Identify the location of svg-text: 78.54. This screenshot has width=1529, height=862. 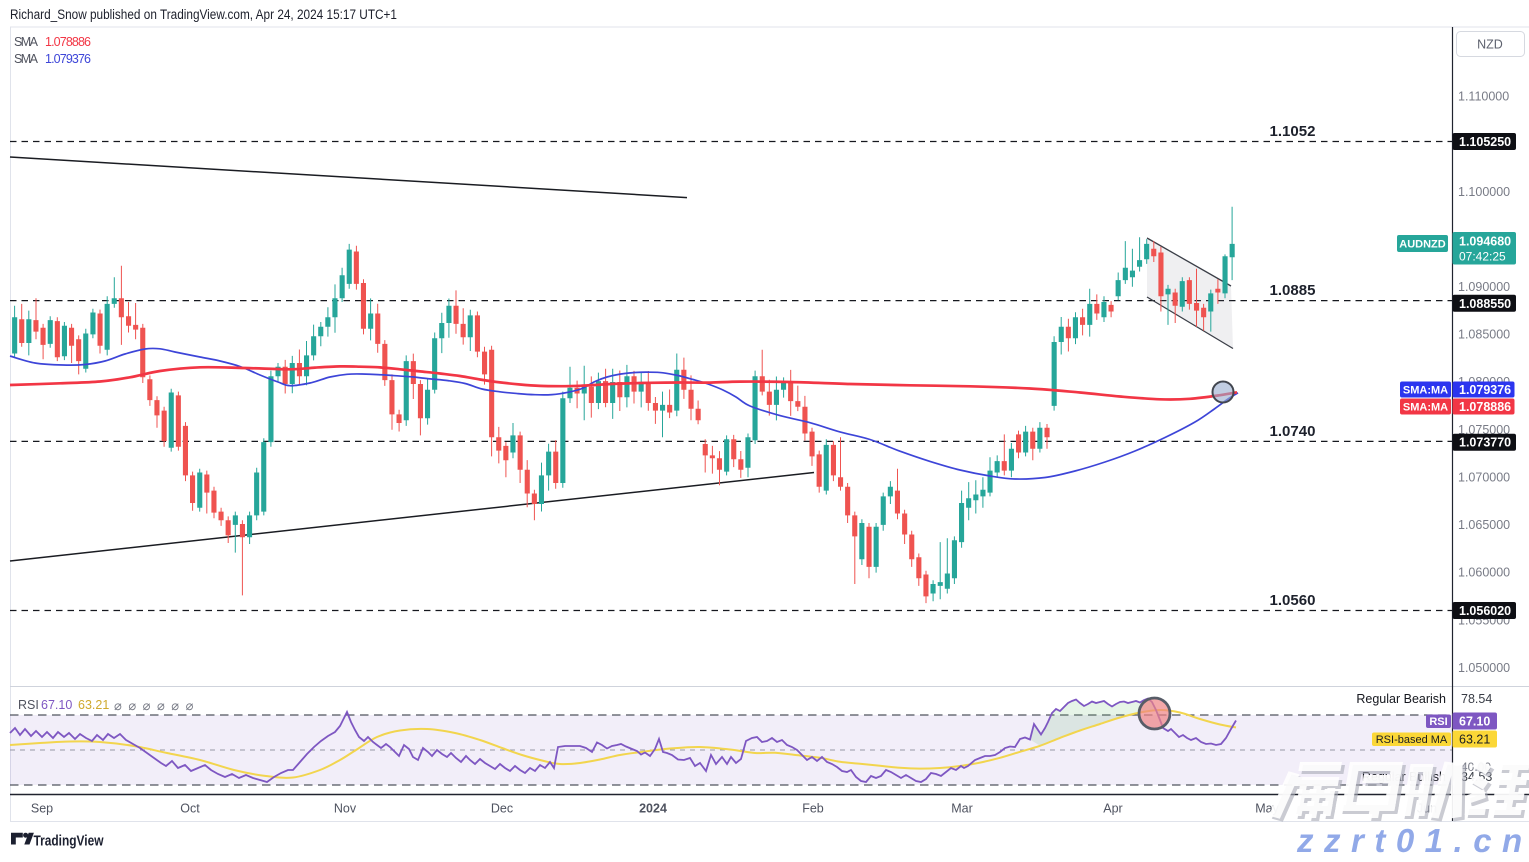
(1476, 699).